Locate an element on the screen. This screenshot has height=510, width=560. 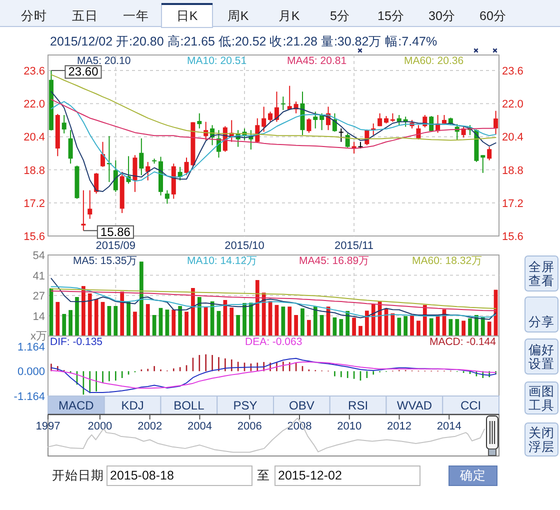
text: MA45: 20.81 is located at coordinates (317, 61).